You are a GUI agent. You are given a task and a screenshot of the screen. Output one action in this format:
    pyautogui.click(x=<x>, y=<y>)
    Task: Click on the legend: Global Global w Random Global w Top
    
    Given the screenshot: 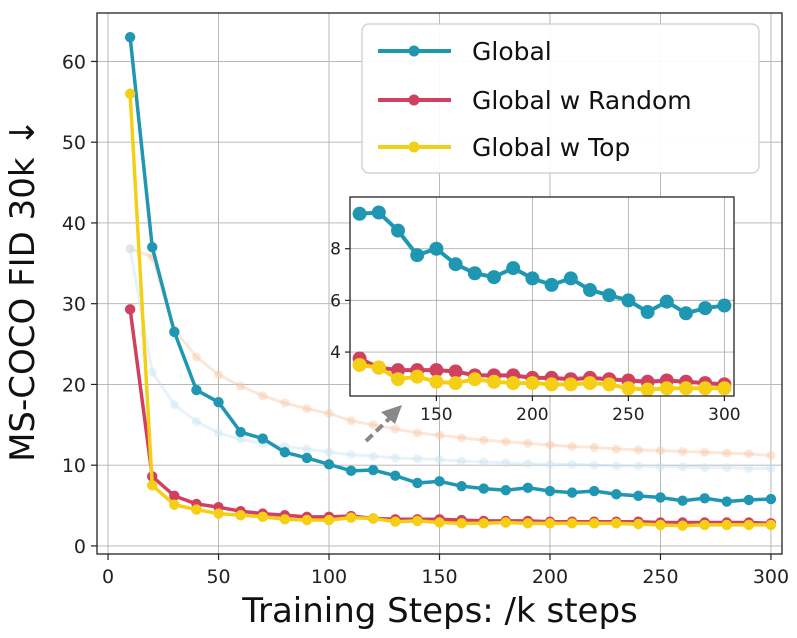 What is the action you would take?
    pyautogui.click(x=560, y=98)
    